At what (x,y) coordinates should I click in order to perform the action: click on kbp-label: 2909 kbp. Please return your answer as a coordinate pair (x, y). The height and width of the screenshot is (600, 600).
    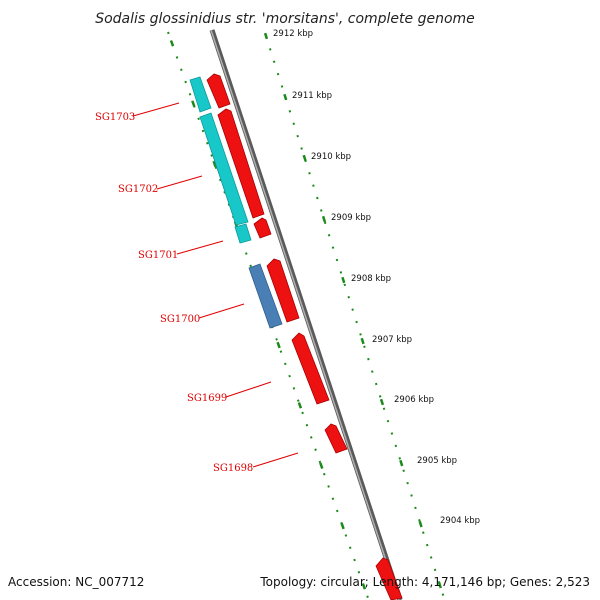
    Looking at the image, I should click on (351, 218).